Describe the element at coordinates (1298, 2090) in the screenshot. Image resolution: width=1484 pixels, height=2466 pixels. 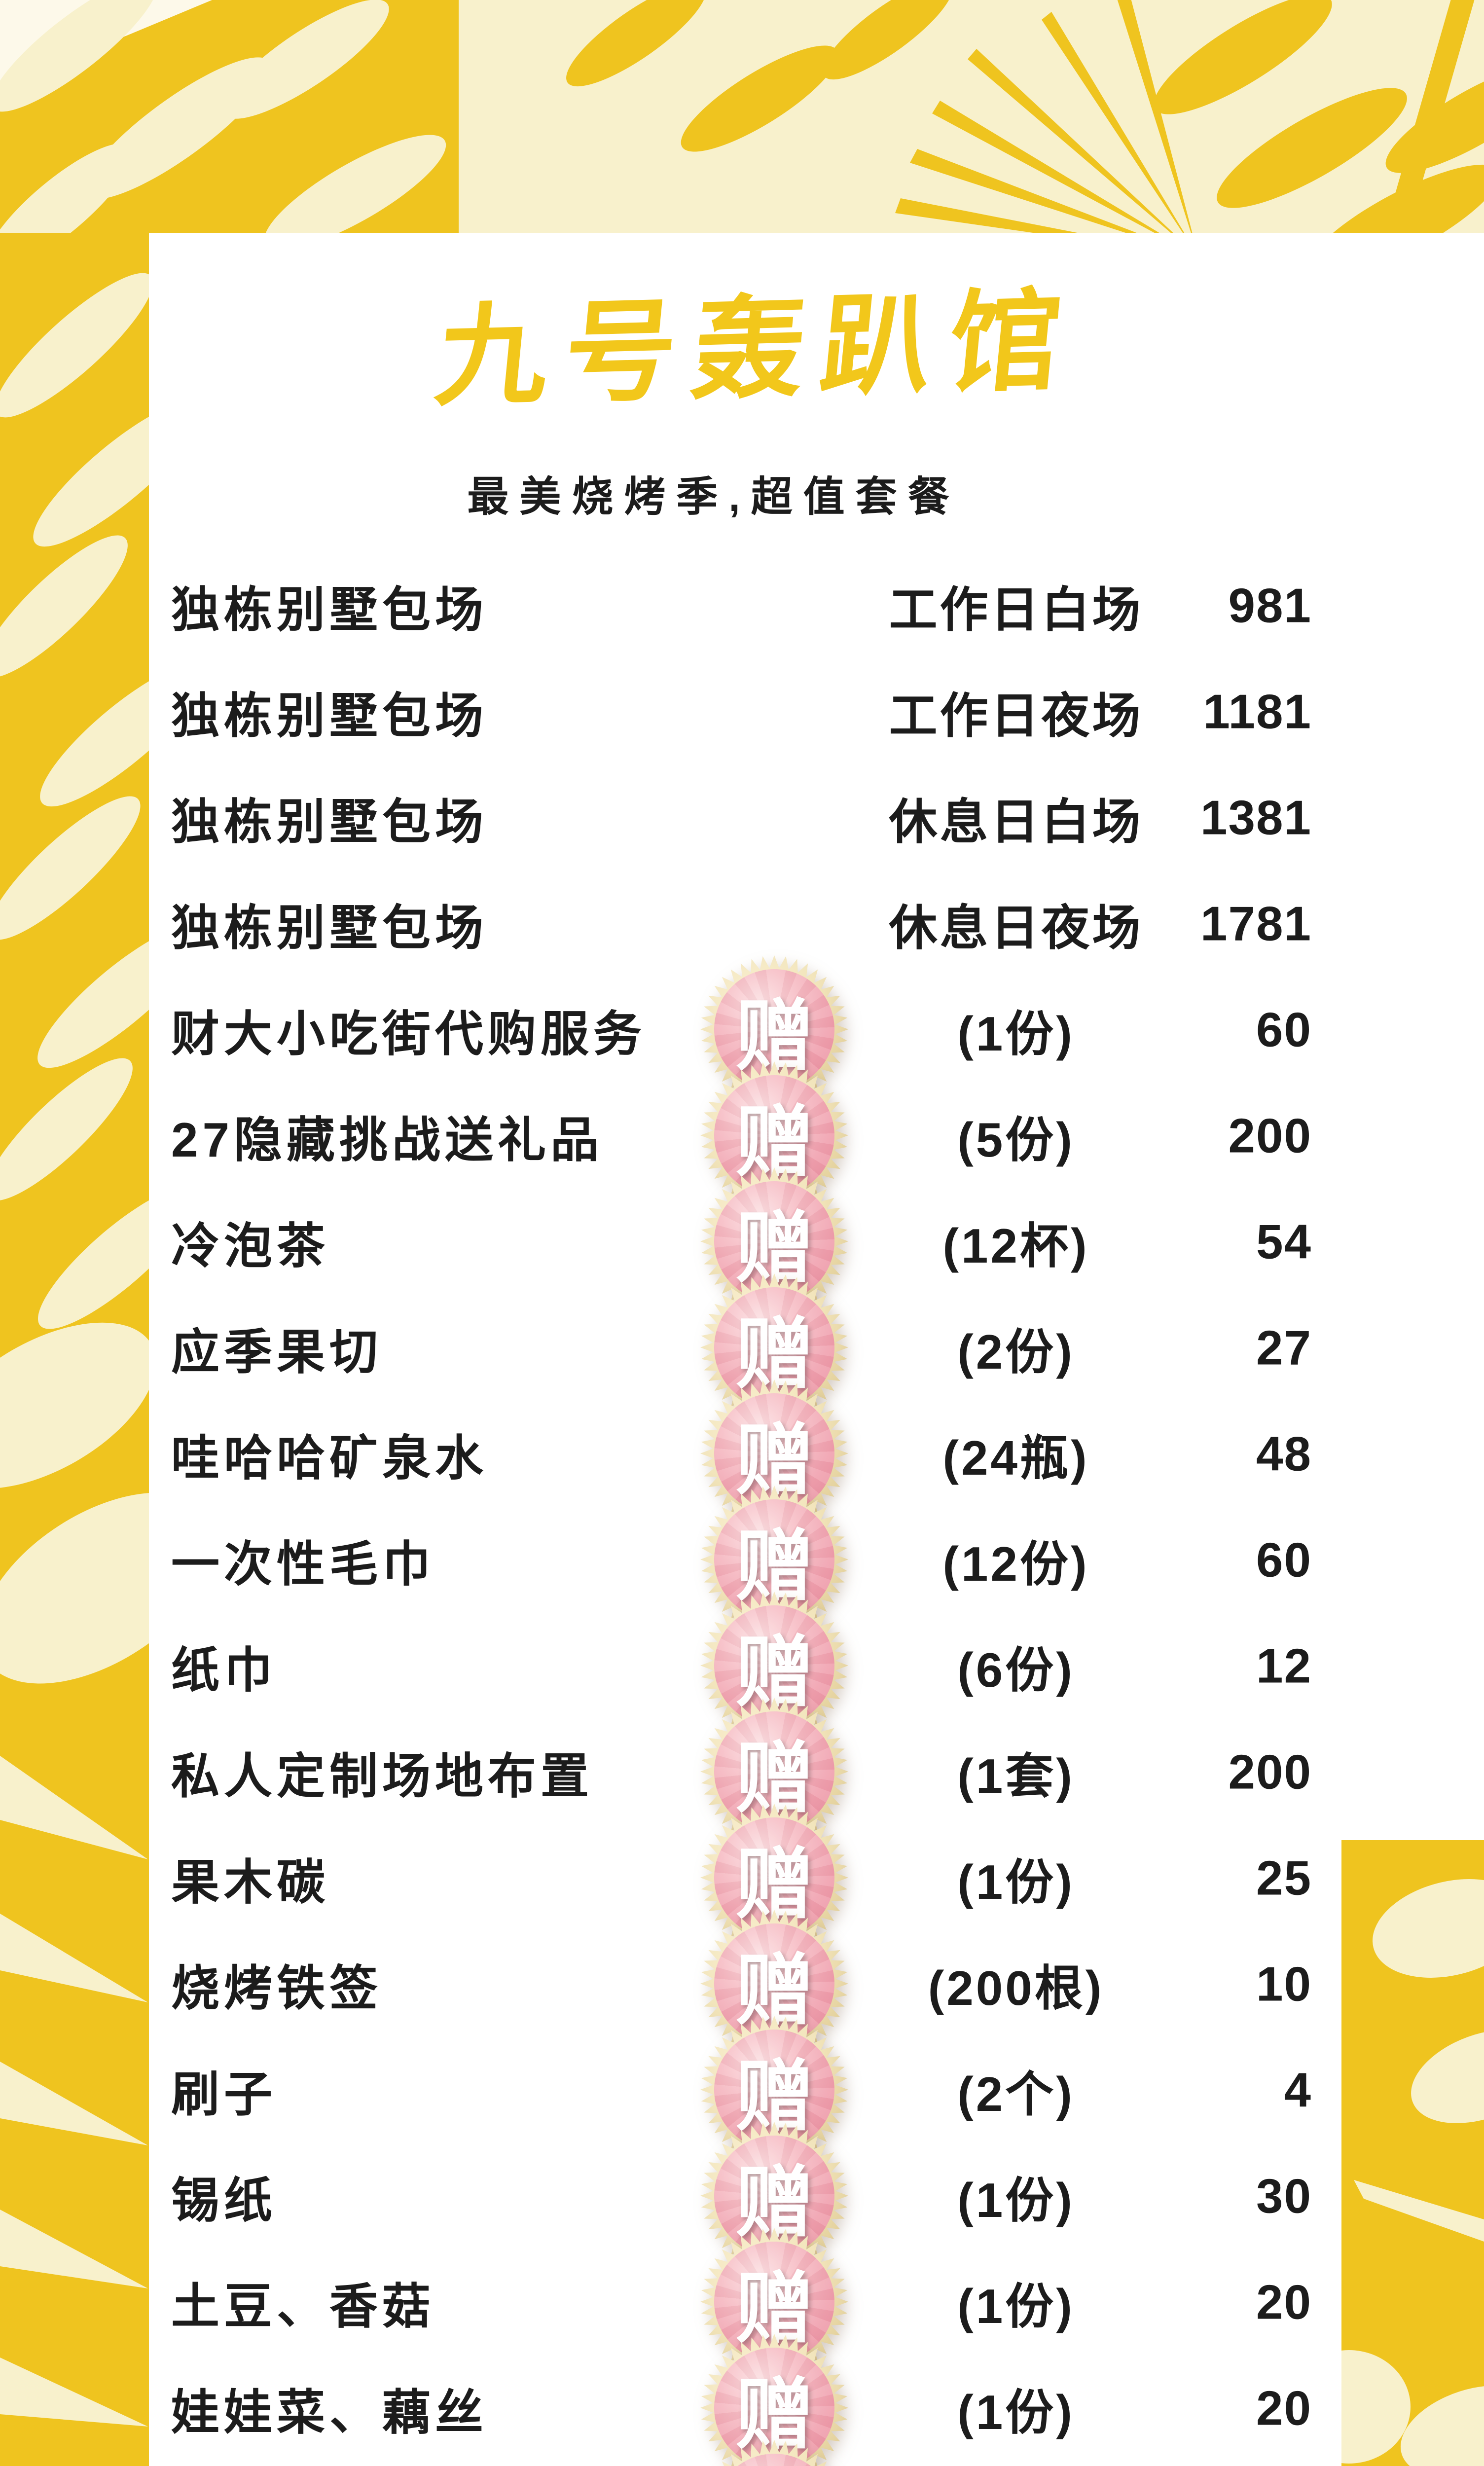
I see `item-price: 4` at that location.